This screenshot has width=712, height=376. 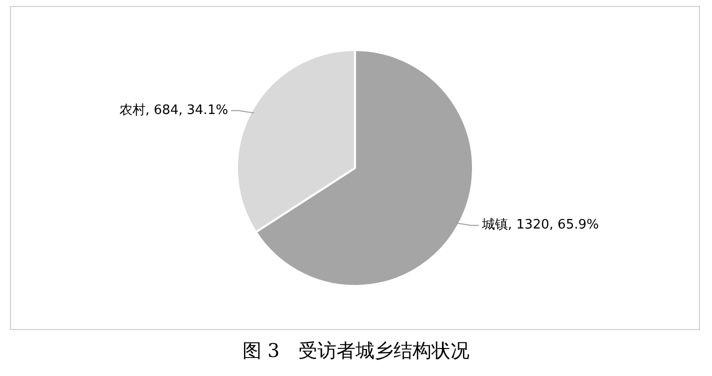 I want to click on text: 图 3 受访者城乡结构状况, so click(x=356, y=351).